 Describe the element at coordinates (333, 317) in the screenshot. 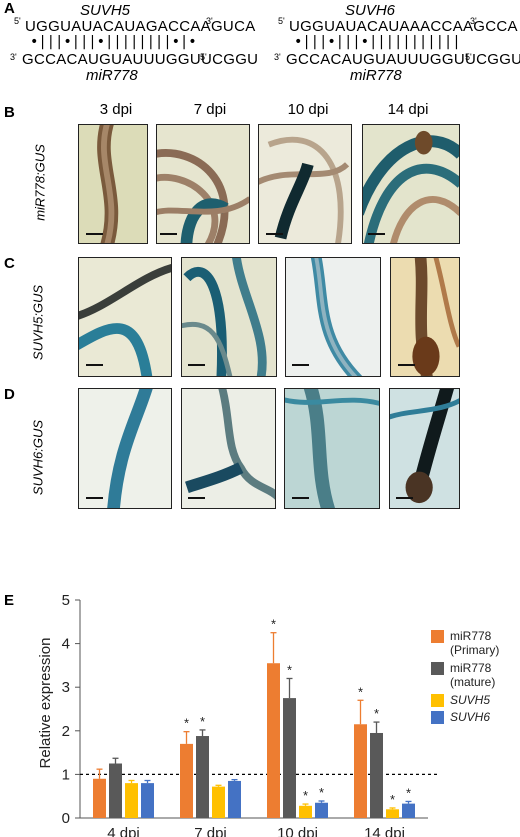

I see `micrograph-suvh5-10dpi` at that location.